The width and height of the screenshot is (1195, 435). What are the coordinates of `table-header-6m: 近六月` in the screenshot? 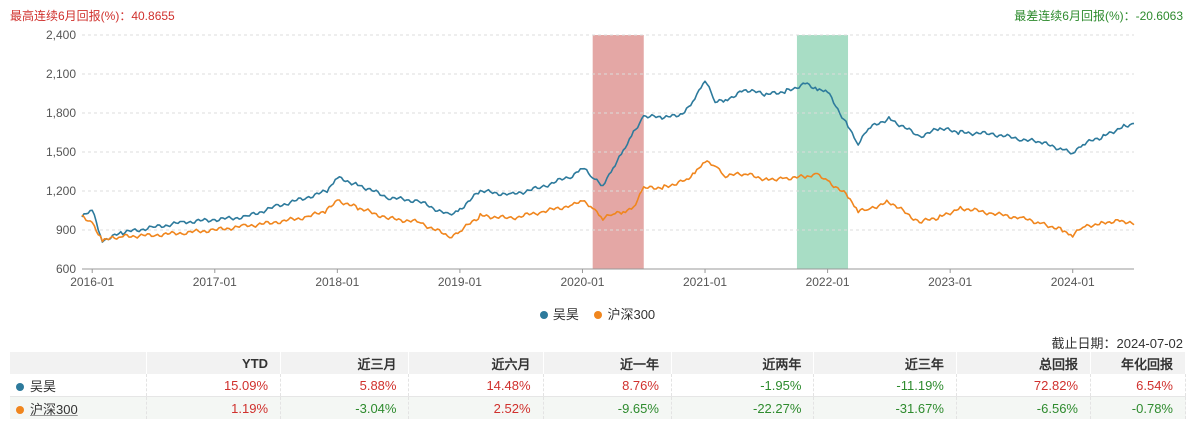 It's located at (476, 363).